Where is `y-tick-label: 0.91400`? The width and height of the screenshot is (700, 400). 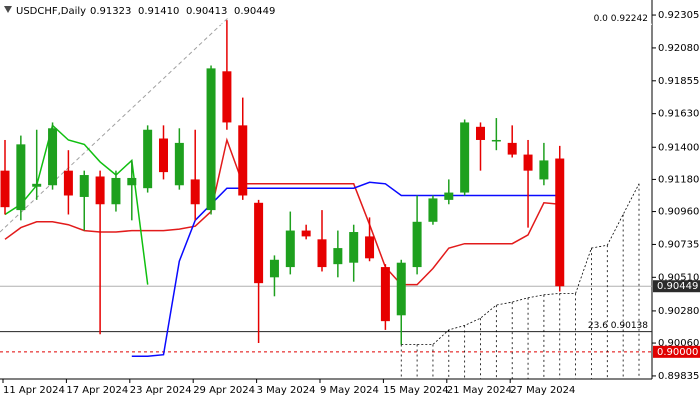 y-tick-label: 0.91400 is located at coordinates (678, 147).